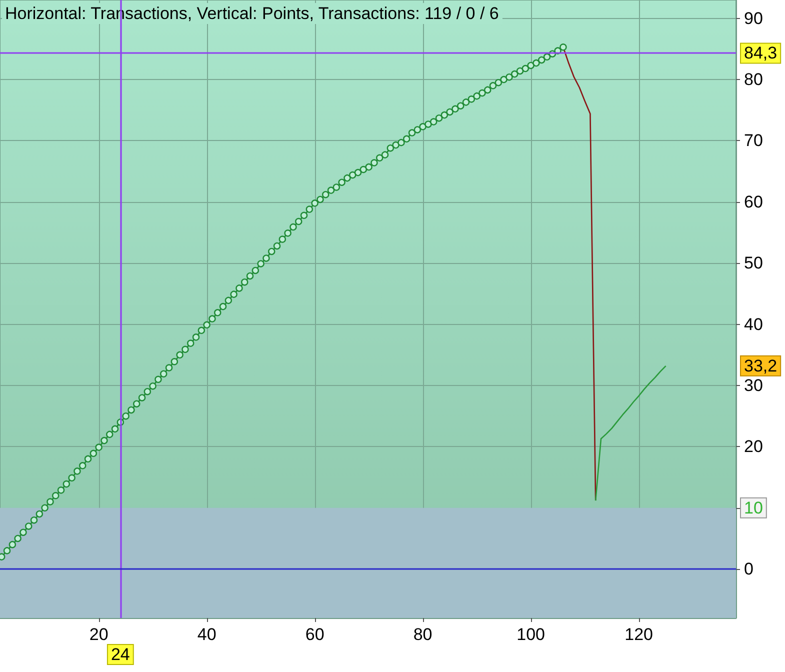 This screenshot has width=785, height=672. I want to click on ref-line-label: 24, so click(120, 654).